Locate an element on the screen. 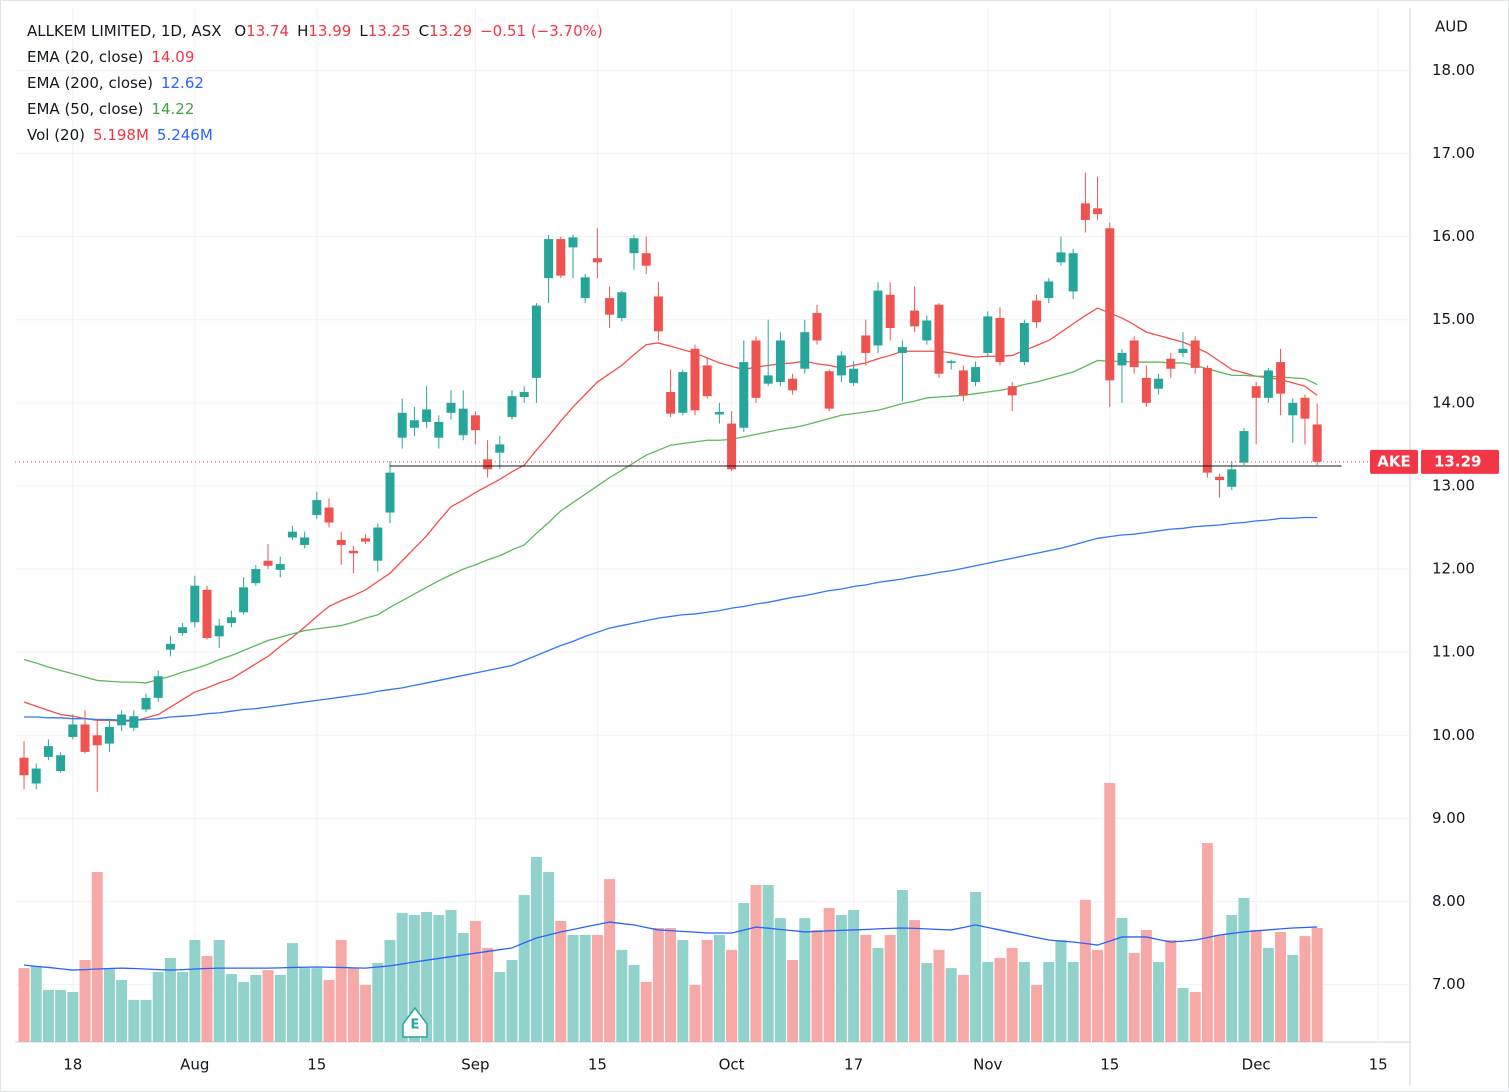 The image size is (1509, 1092). legend-name: EMA (200, close) is located at coordinates (90, 83).